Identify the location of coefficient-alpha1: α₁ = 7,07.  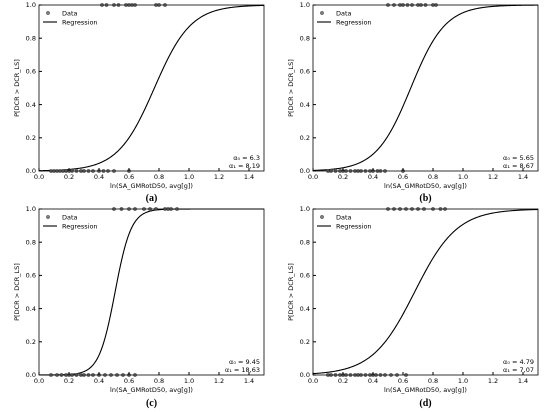
(518, 370).